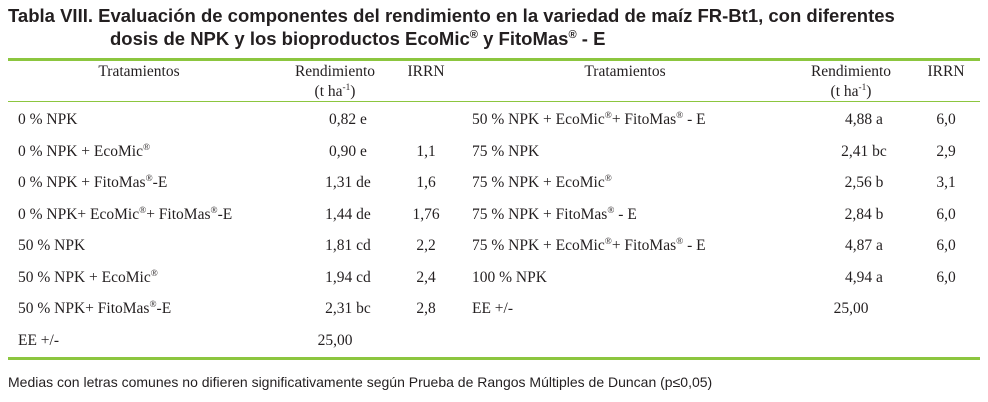 The height and width of the screenshot is (402, 988). Describe the element at coordinates (591, 38) in the screenshot. I see `title-line-2-suffix: - E` at that location.